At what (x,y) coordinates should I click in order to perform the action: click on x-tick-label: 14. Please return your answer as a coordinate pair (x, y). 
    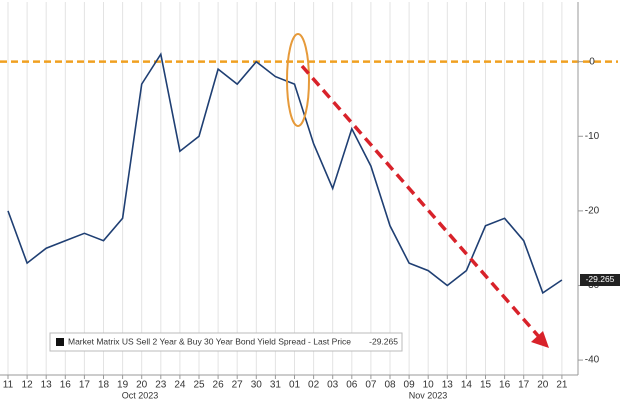
    Looking at the image, I should click on (467, 385).